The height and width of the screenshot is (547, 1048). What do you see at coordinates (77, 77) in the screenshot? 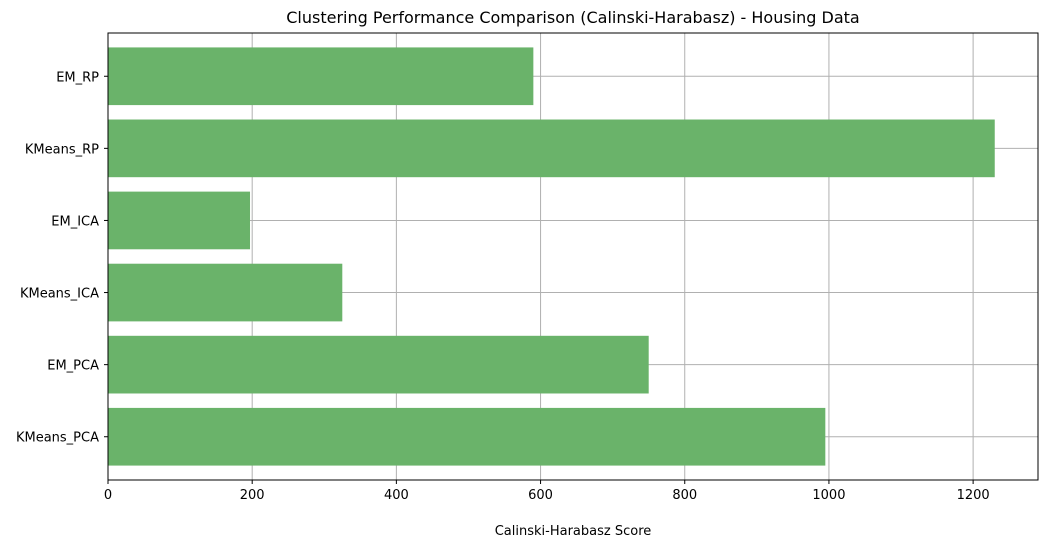
I see `y-tick-label: EM_RP` at bounding box center [77, 77].